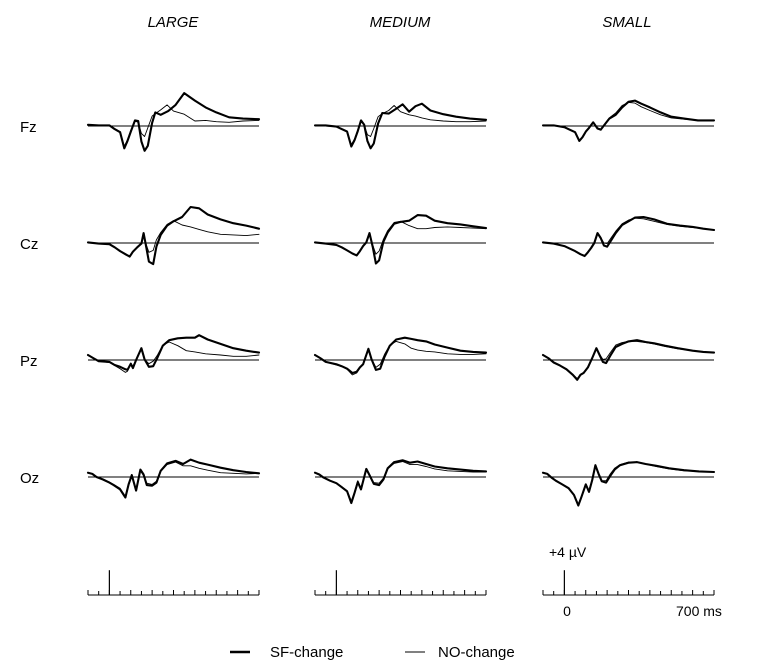 The image size is (766, 668). I want to click on panel-medium-cz, so click(400, 239).